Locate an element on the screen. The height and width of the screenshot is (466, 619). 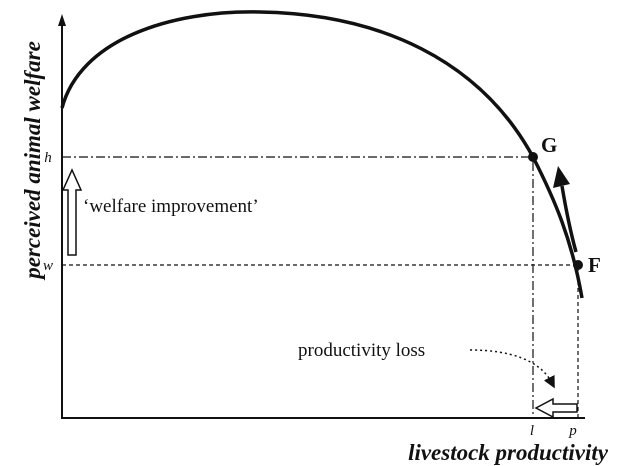
loss-arrow is located at coordinates (556, 408).